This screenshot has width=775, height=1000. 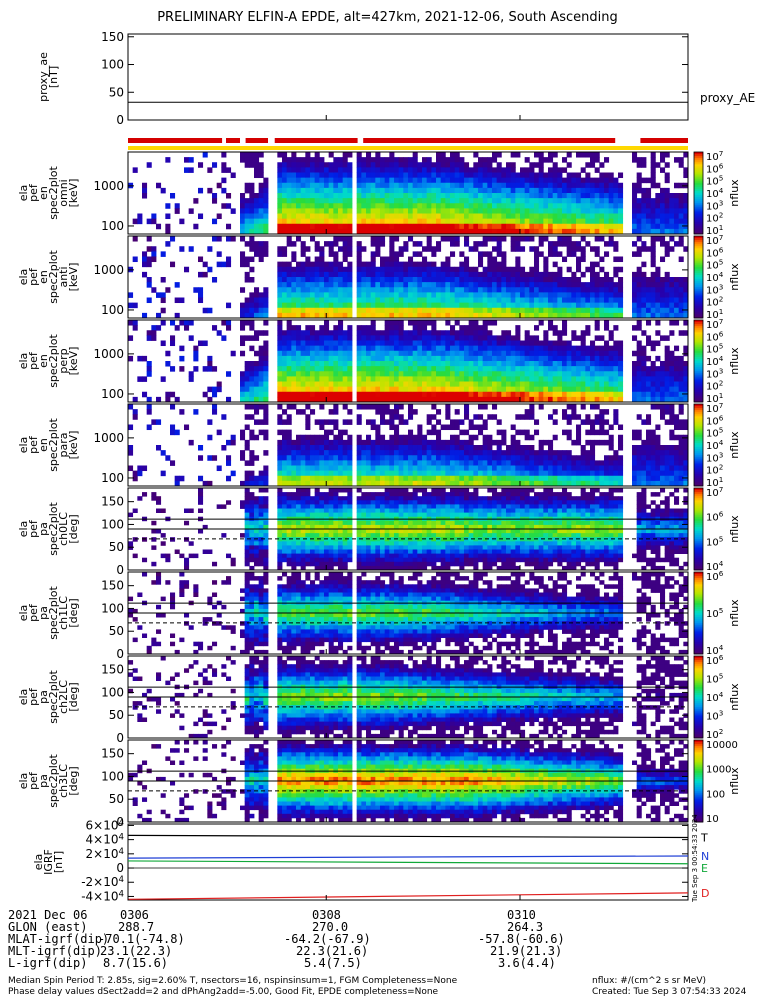 What do you see at coordinates (112, 226) in the screenshot?
I see `y-tick-label: 100` at bounding box center [112, 226].